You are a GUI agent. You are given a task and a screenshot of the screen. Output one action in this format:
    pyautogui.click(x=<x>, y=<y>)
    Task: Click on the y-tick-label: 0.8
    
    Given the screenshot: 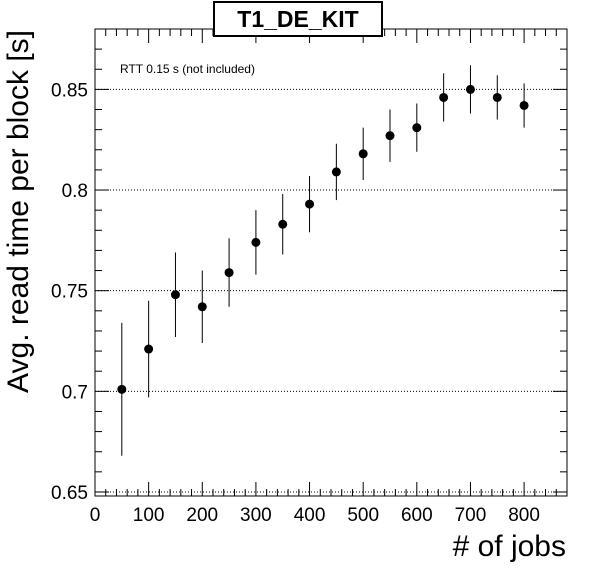 What is the action you would take?
    pyautogui.click(x=75, y=191)
    